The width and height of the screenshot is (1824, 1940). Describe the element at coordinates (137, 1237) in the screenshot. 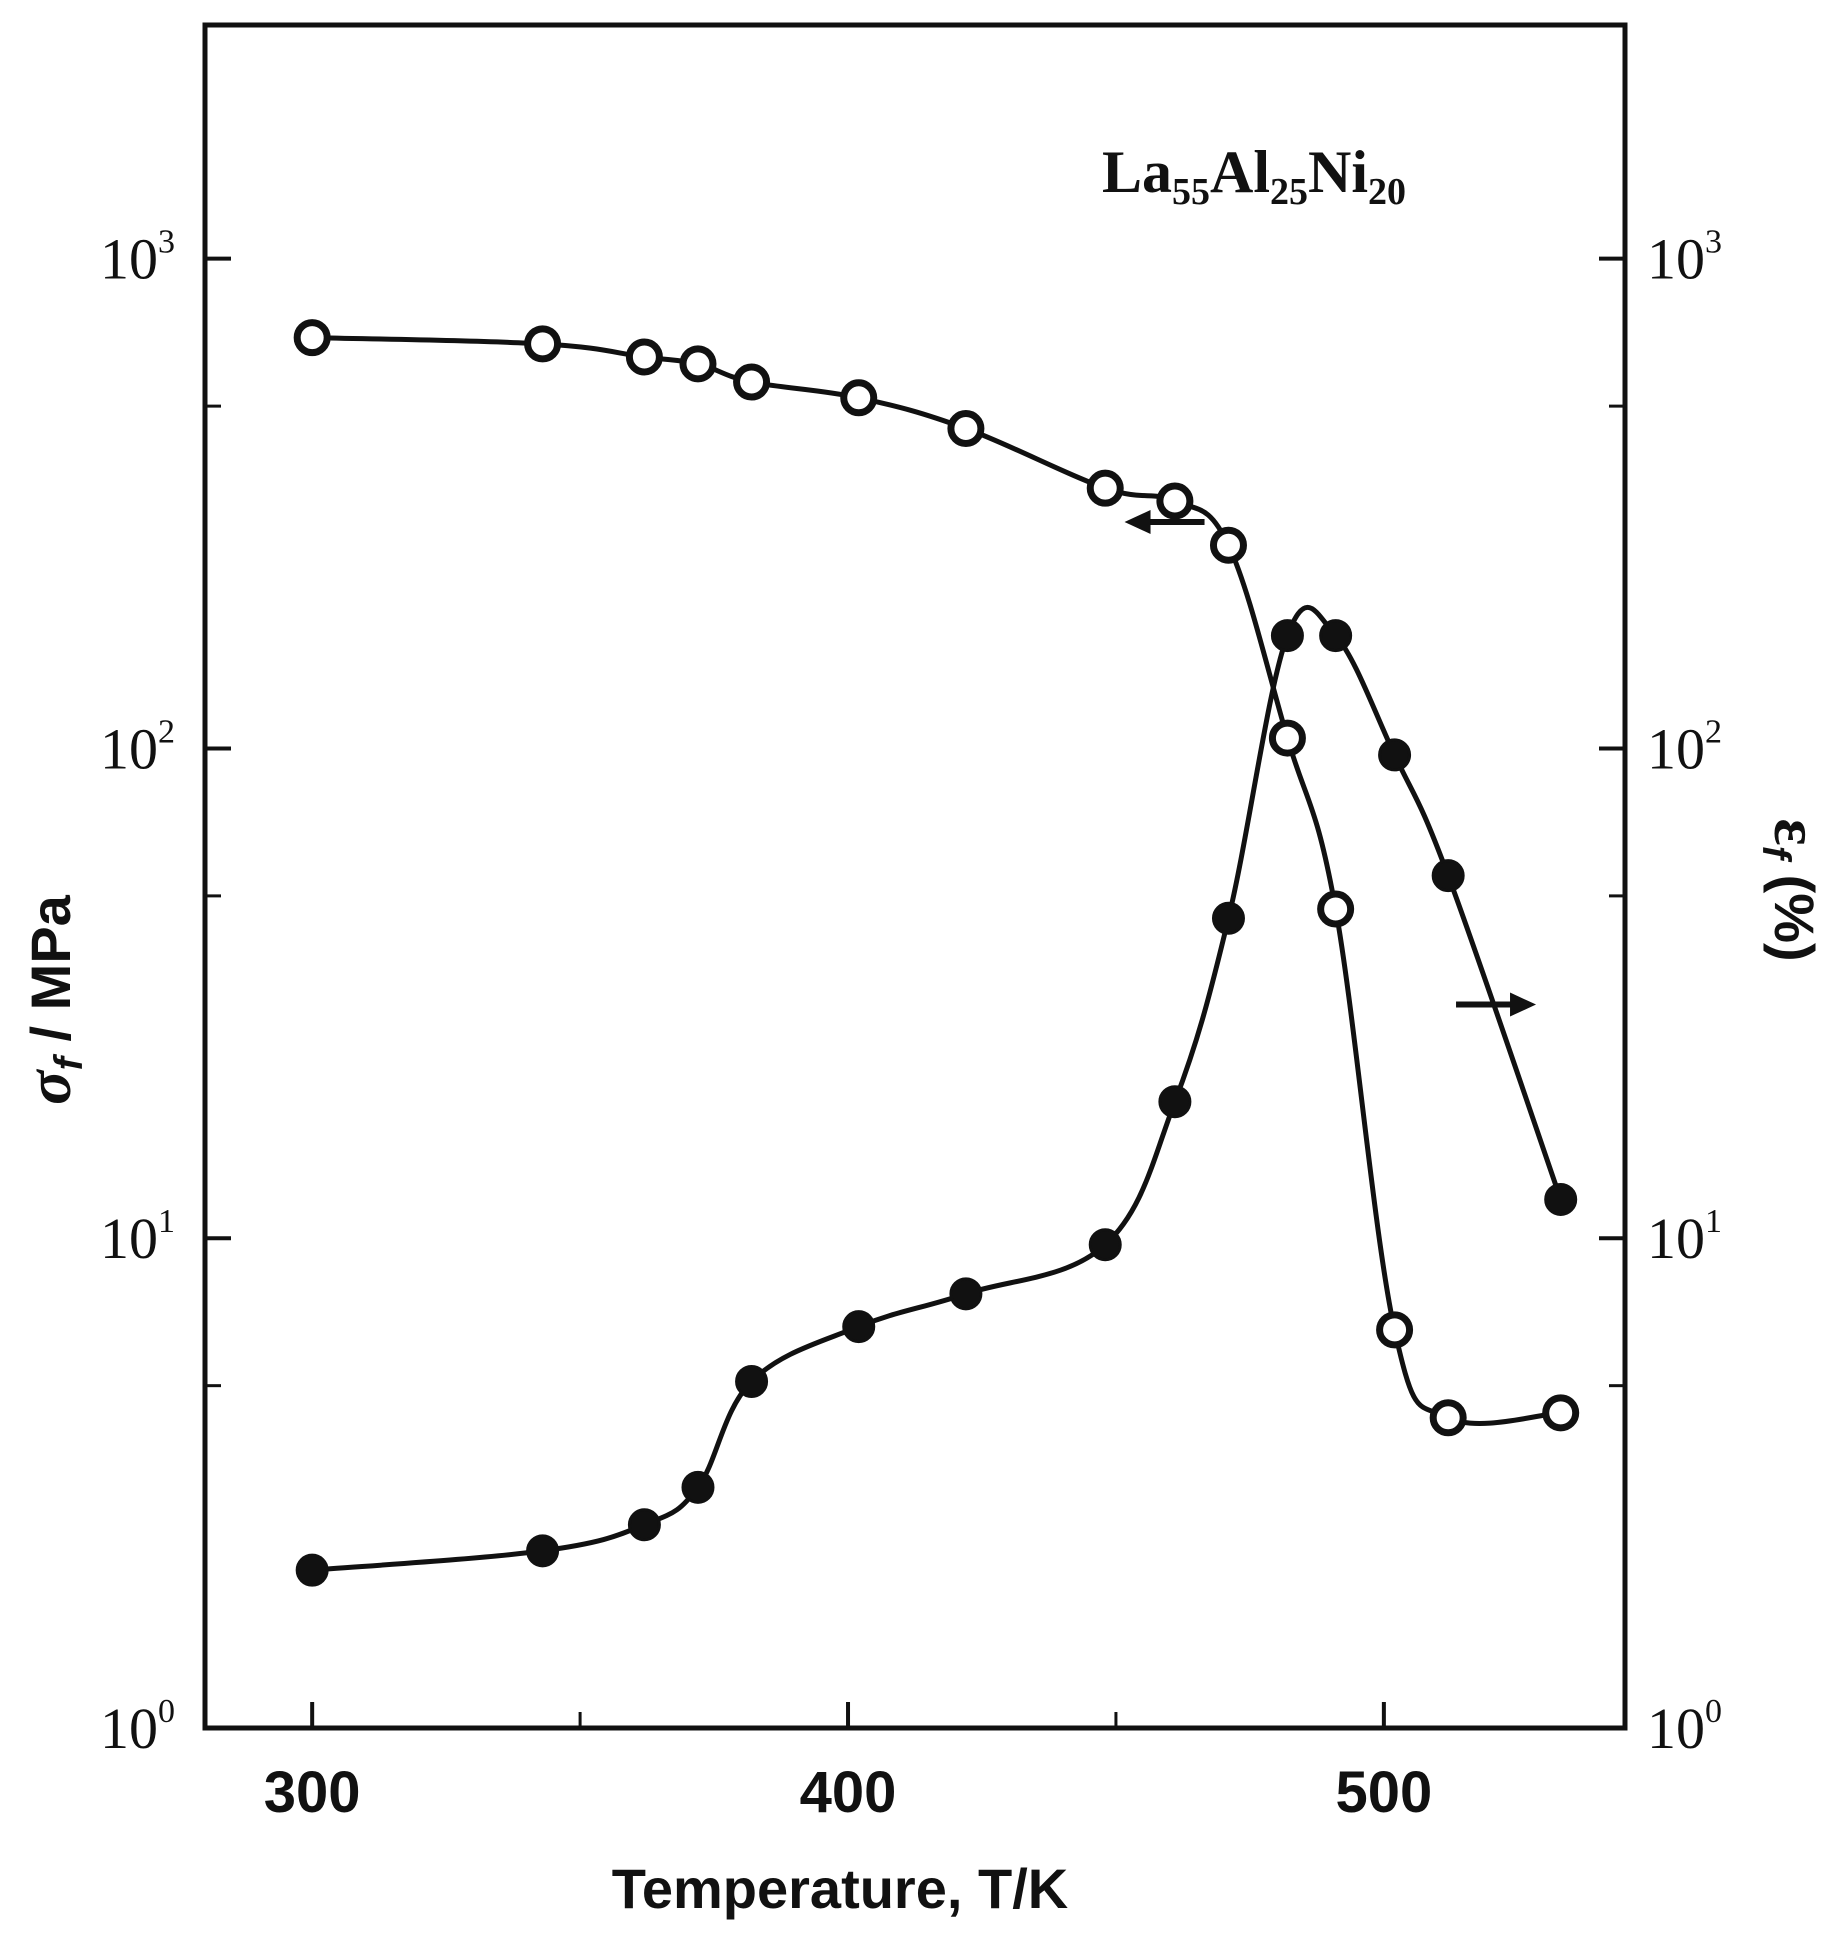

I see `y-left-tick-label-10: 10¹` at that location.